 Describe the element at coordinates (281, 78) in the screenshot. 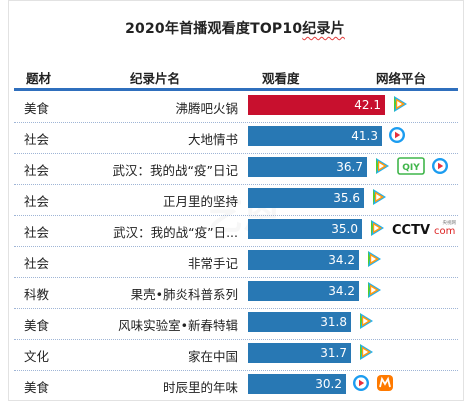

I see `header-score: 观看度` at that location.